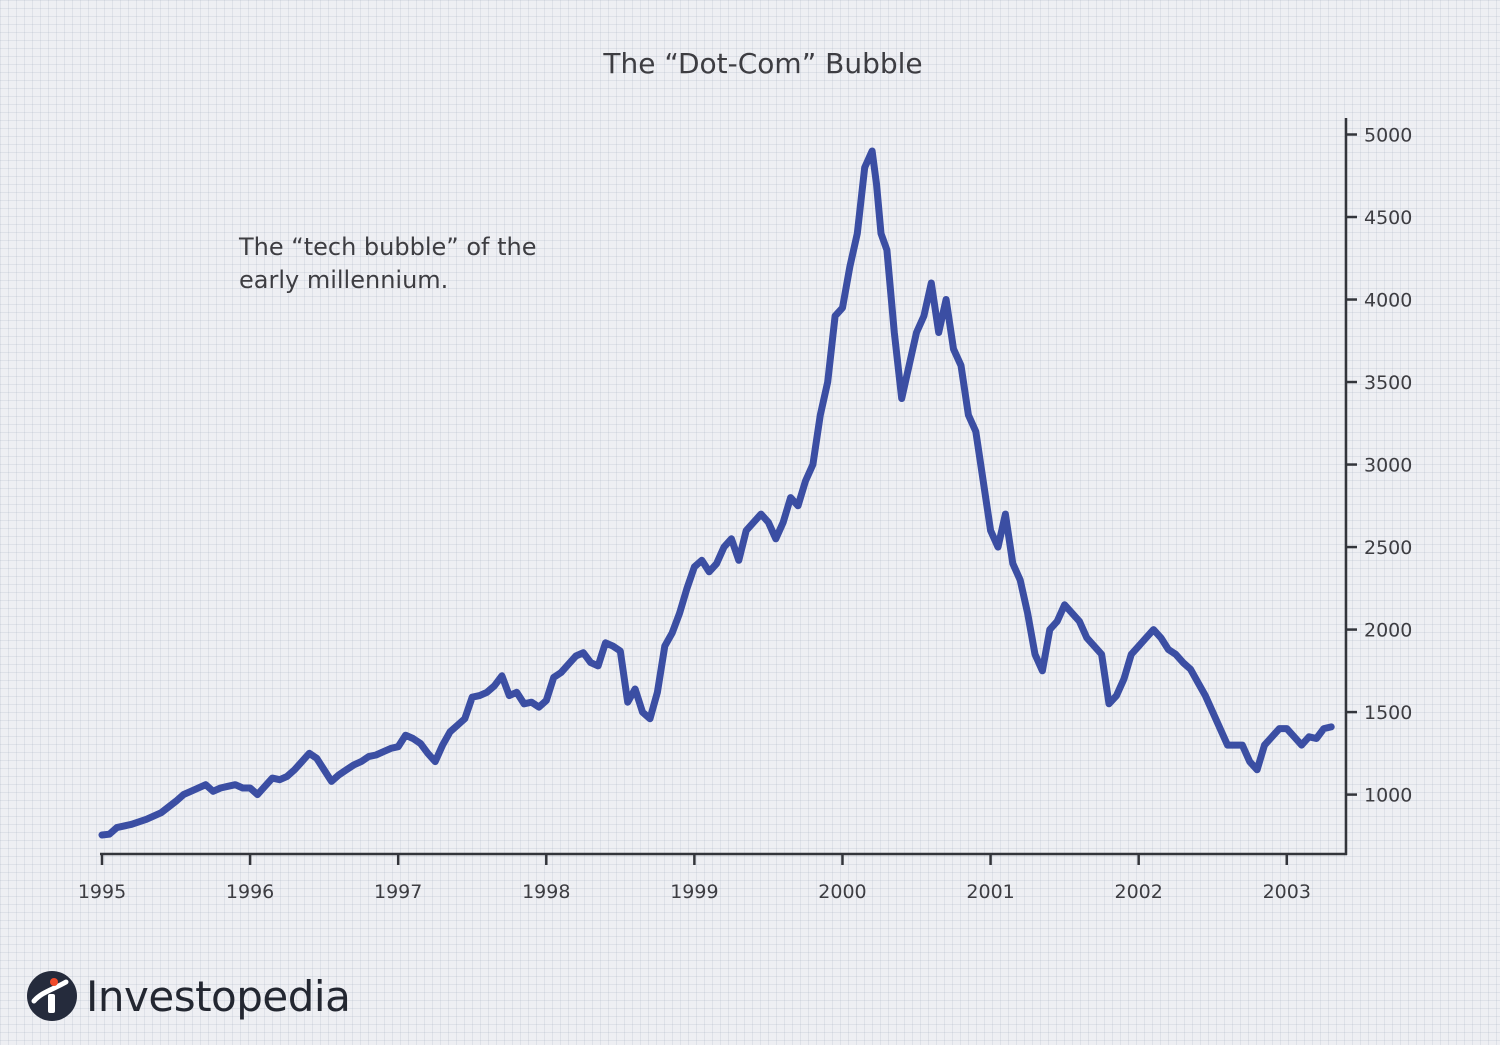 The width and height of the screenshot is (1500, 1045). What do you see at coordinates (1388, 631) in the screenshot?
I see `y-tick-label: 2000` at bounding box center [1388, 631].